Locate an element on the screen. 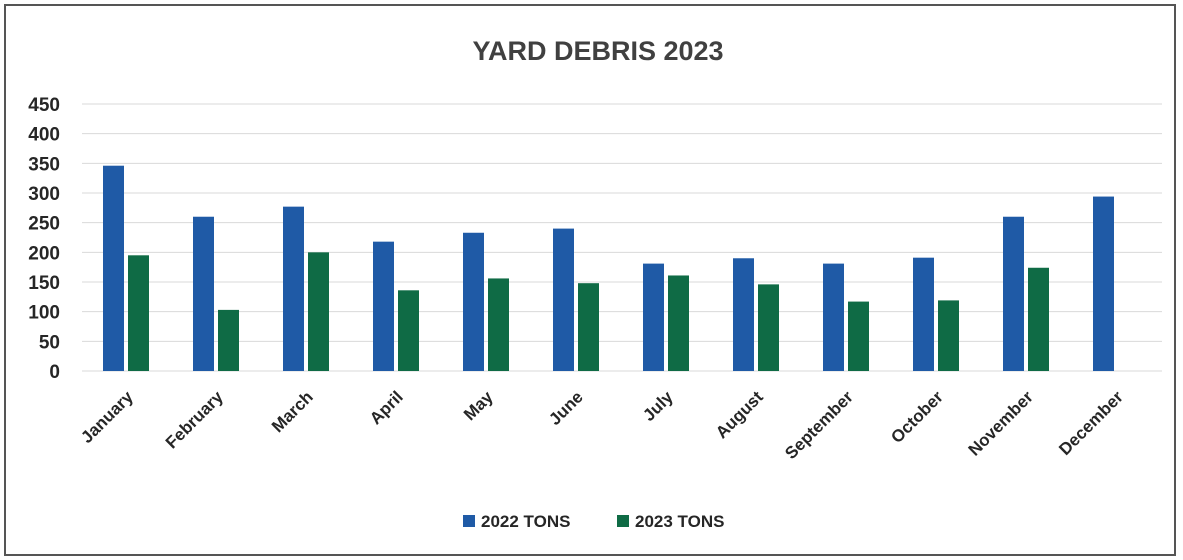 This screenshot has height=560, width=1183. y-tick-label: 300 is located at coordinates (44, 194).